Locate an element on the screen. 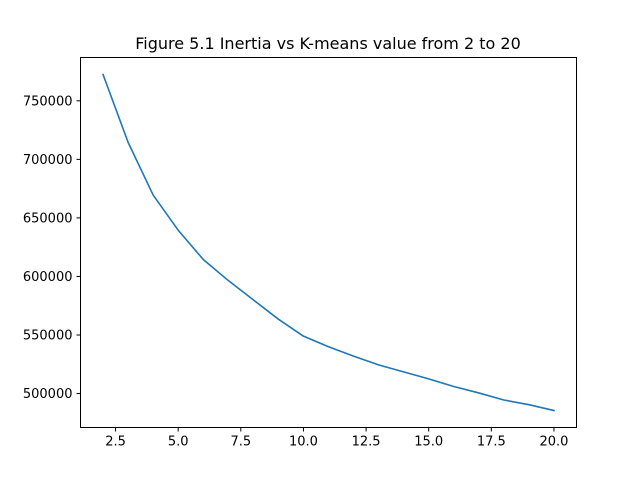  x-tick-label: 15.0 is located at coordinates (428, 442).